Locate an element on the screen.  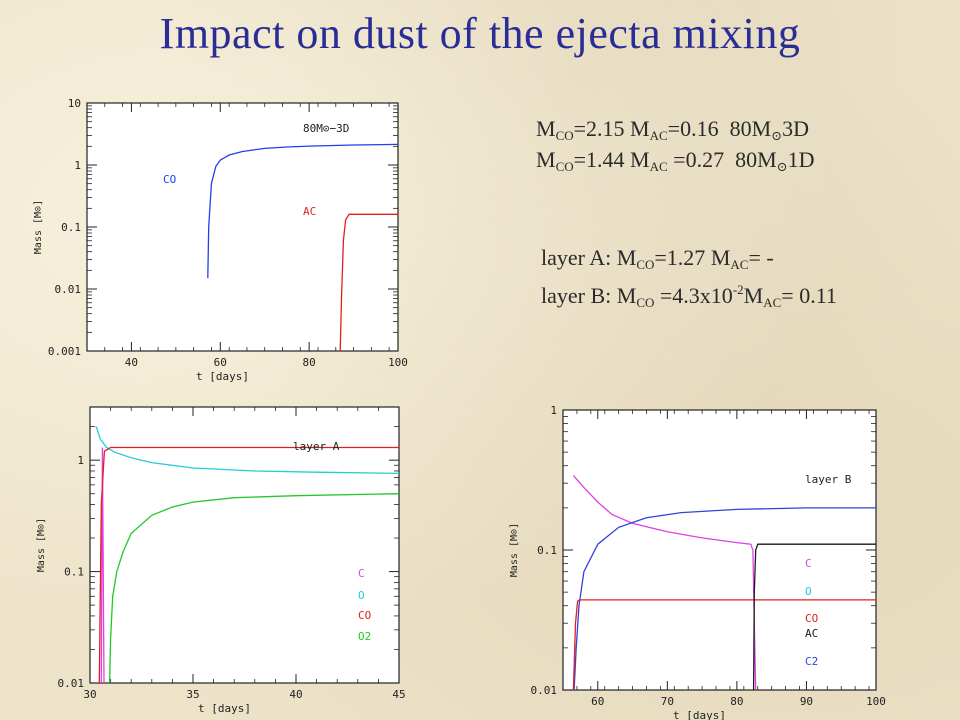
slide-title: Impact on dust of the ejecta mixing is located at coordinates (480, 33).